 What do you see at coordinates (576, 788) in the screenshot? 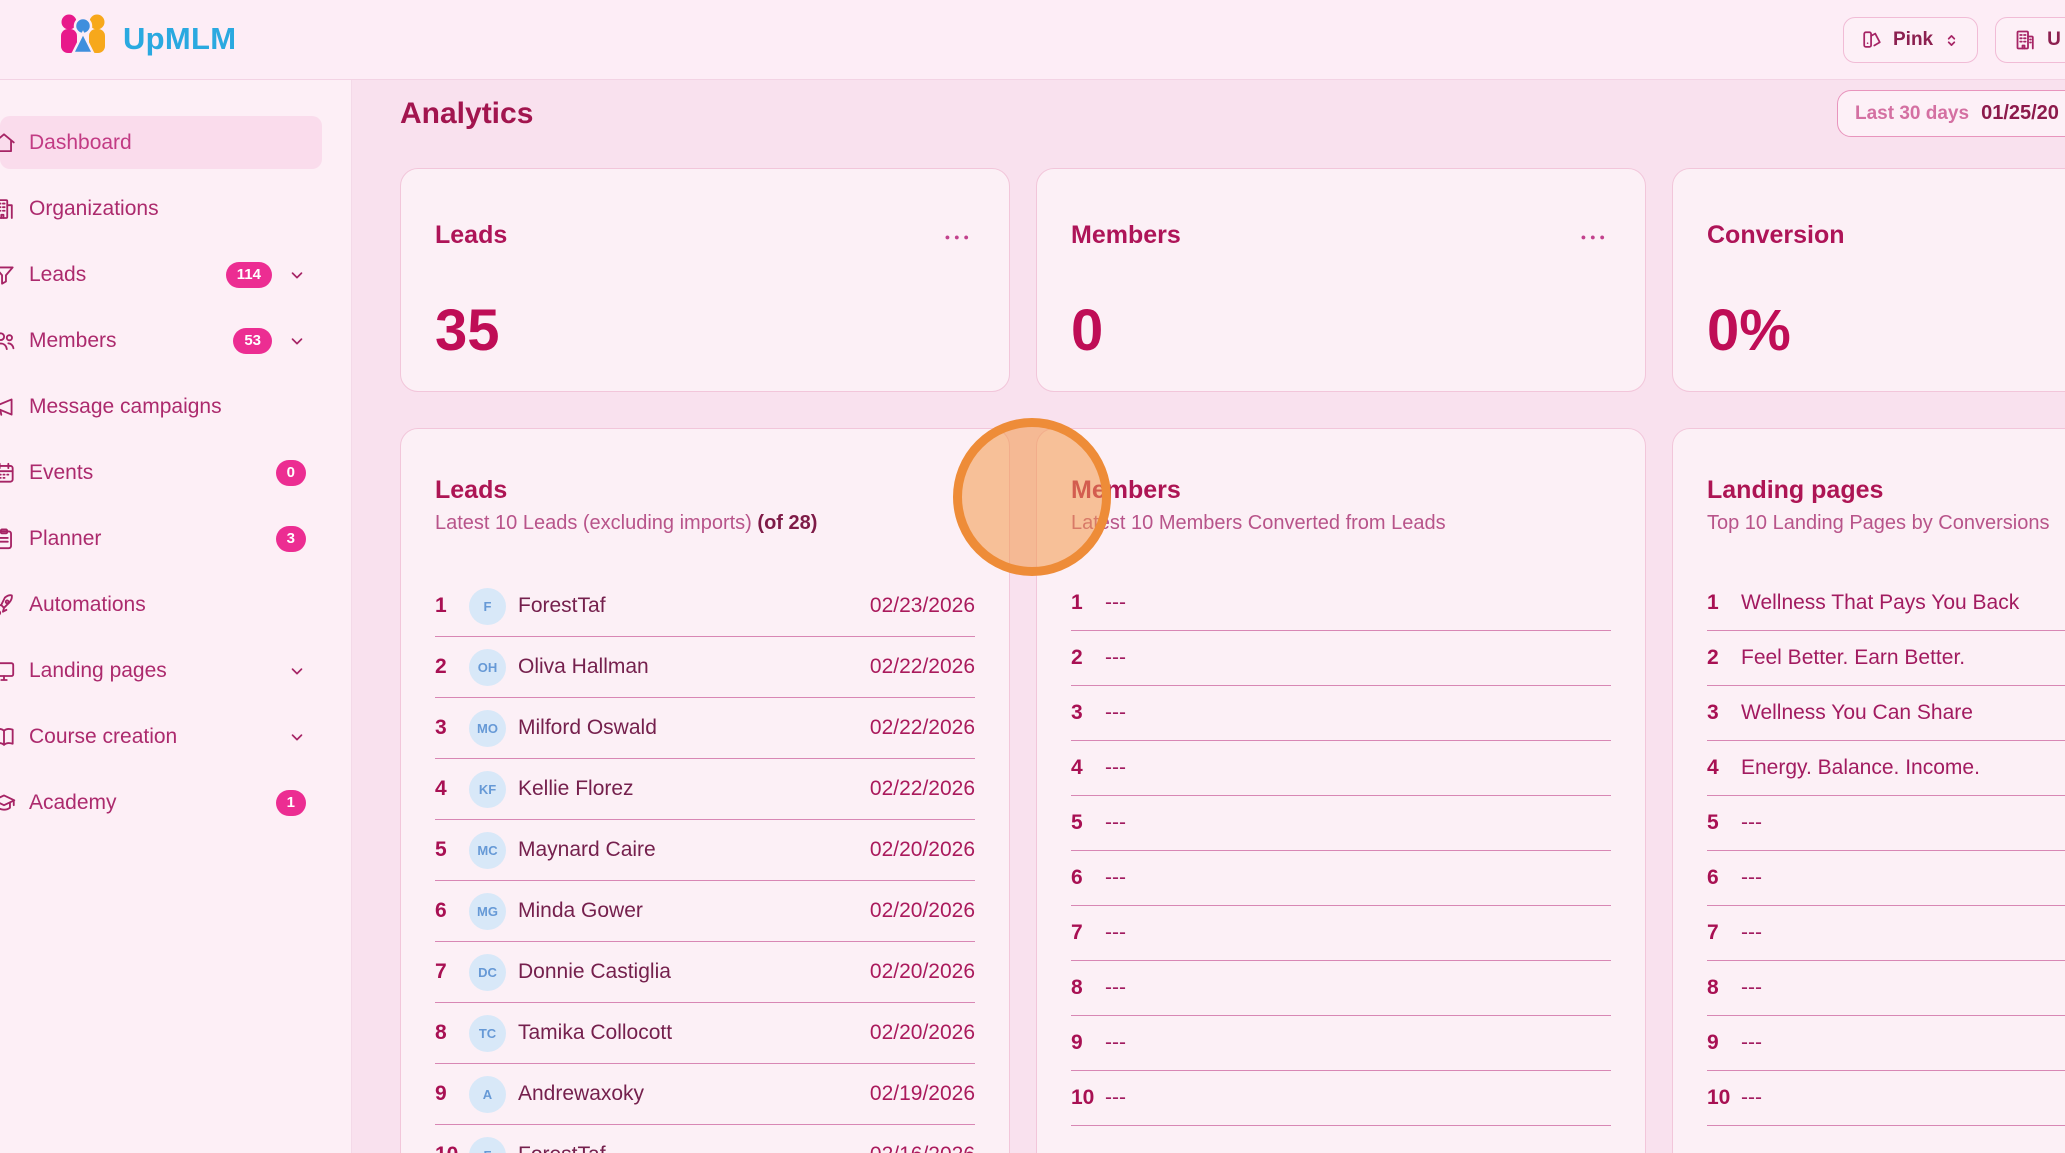
I see `lead-name: Kellie Florez` at bounding box center [576, 788].